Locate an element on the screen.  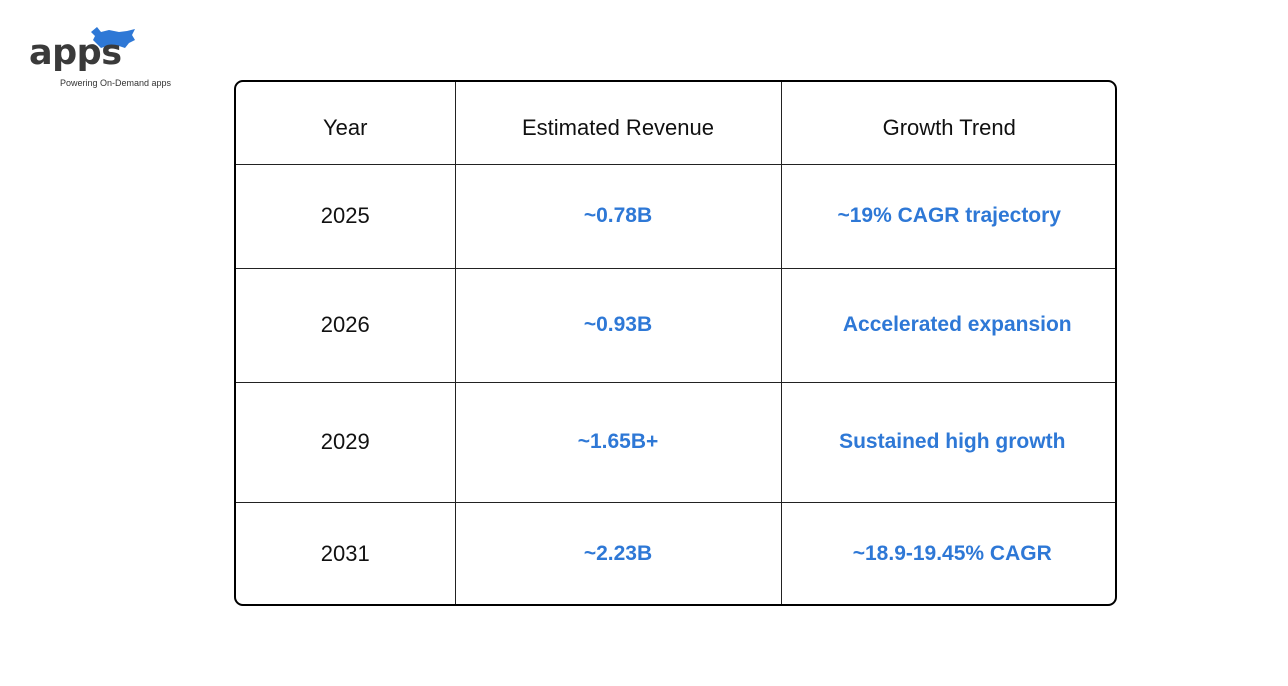
trend-cell: ~18.9-19.45% CAGR is located at coordinates (947, 552).